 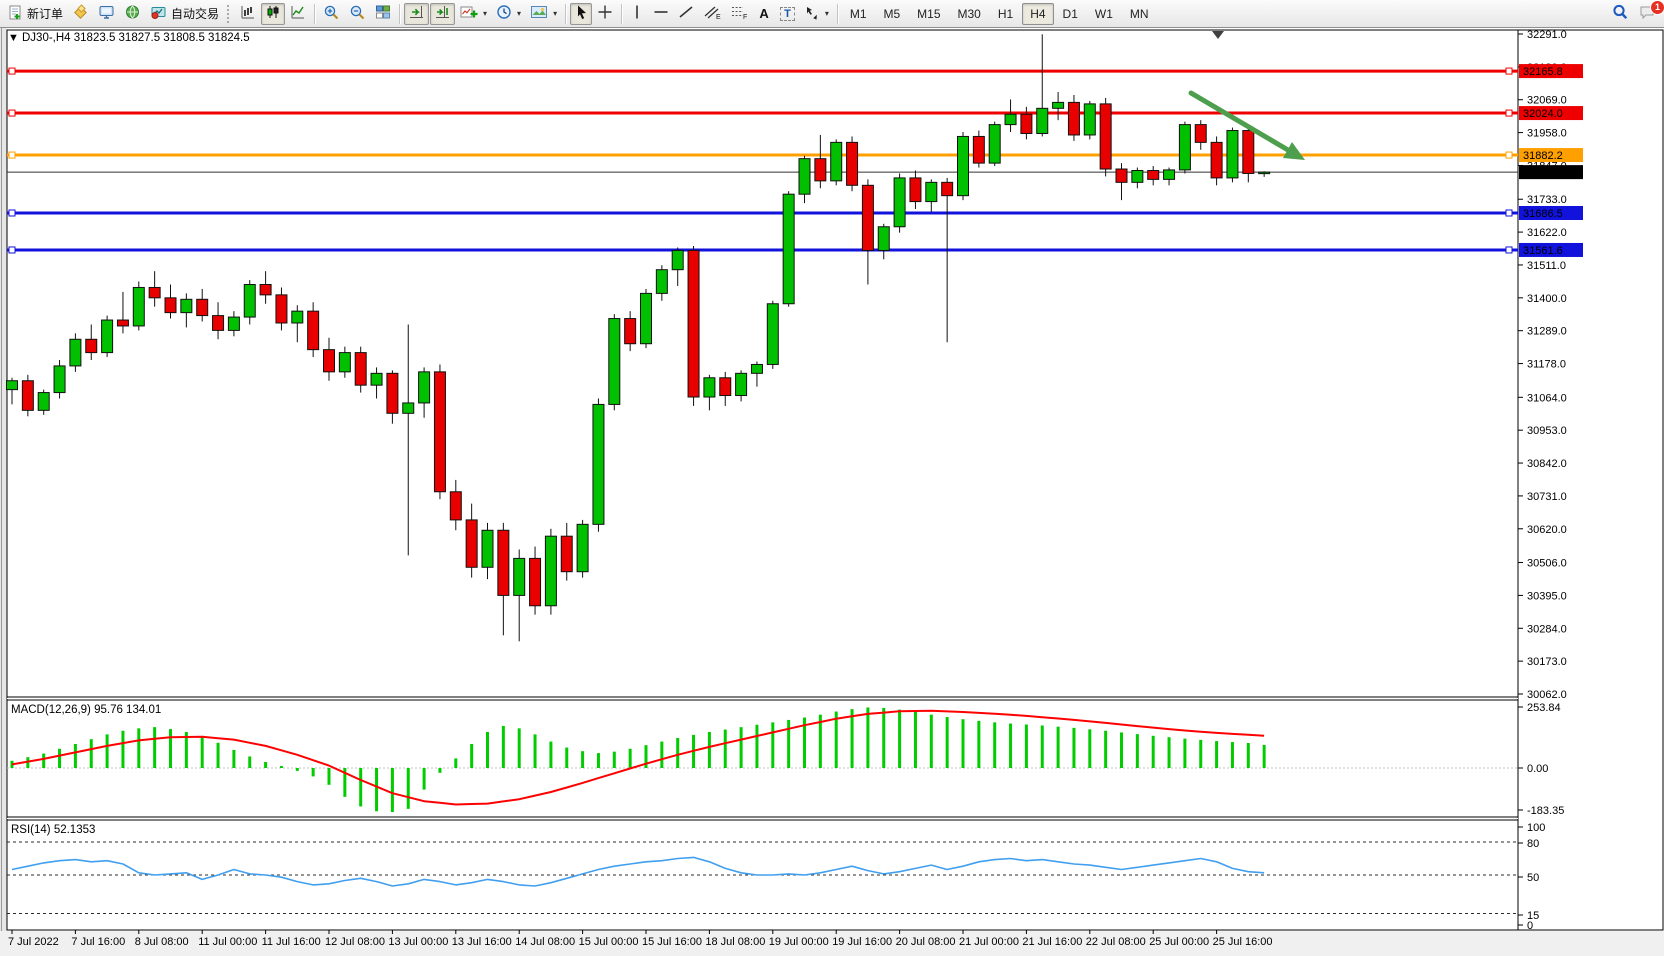 What do you see at coordinates (622, 13) in the screenshot?
I see `toolbar-separator` at bounding box center [622, 13].